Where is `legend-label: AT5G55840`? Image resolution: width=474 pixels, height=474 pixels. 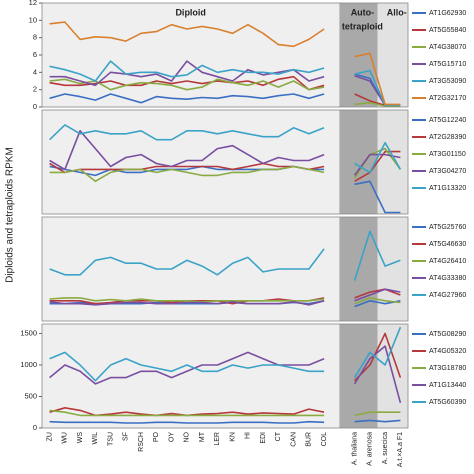 legend-label: AT5G55840 is located at coordinates (447, 30).